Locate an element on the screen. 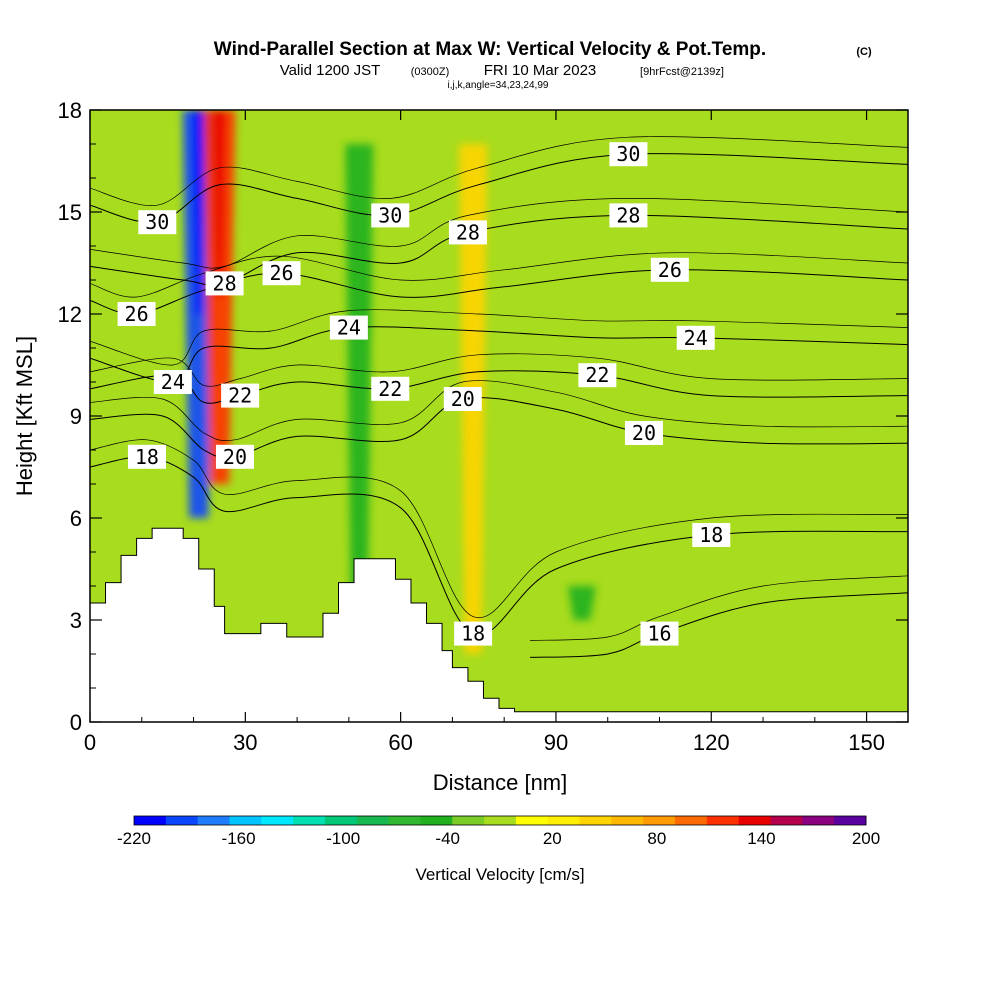 This screenshot has height=1000, width=1000. y-tick-label-9: 9 is located at coordinates (76, 416).